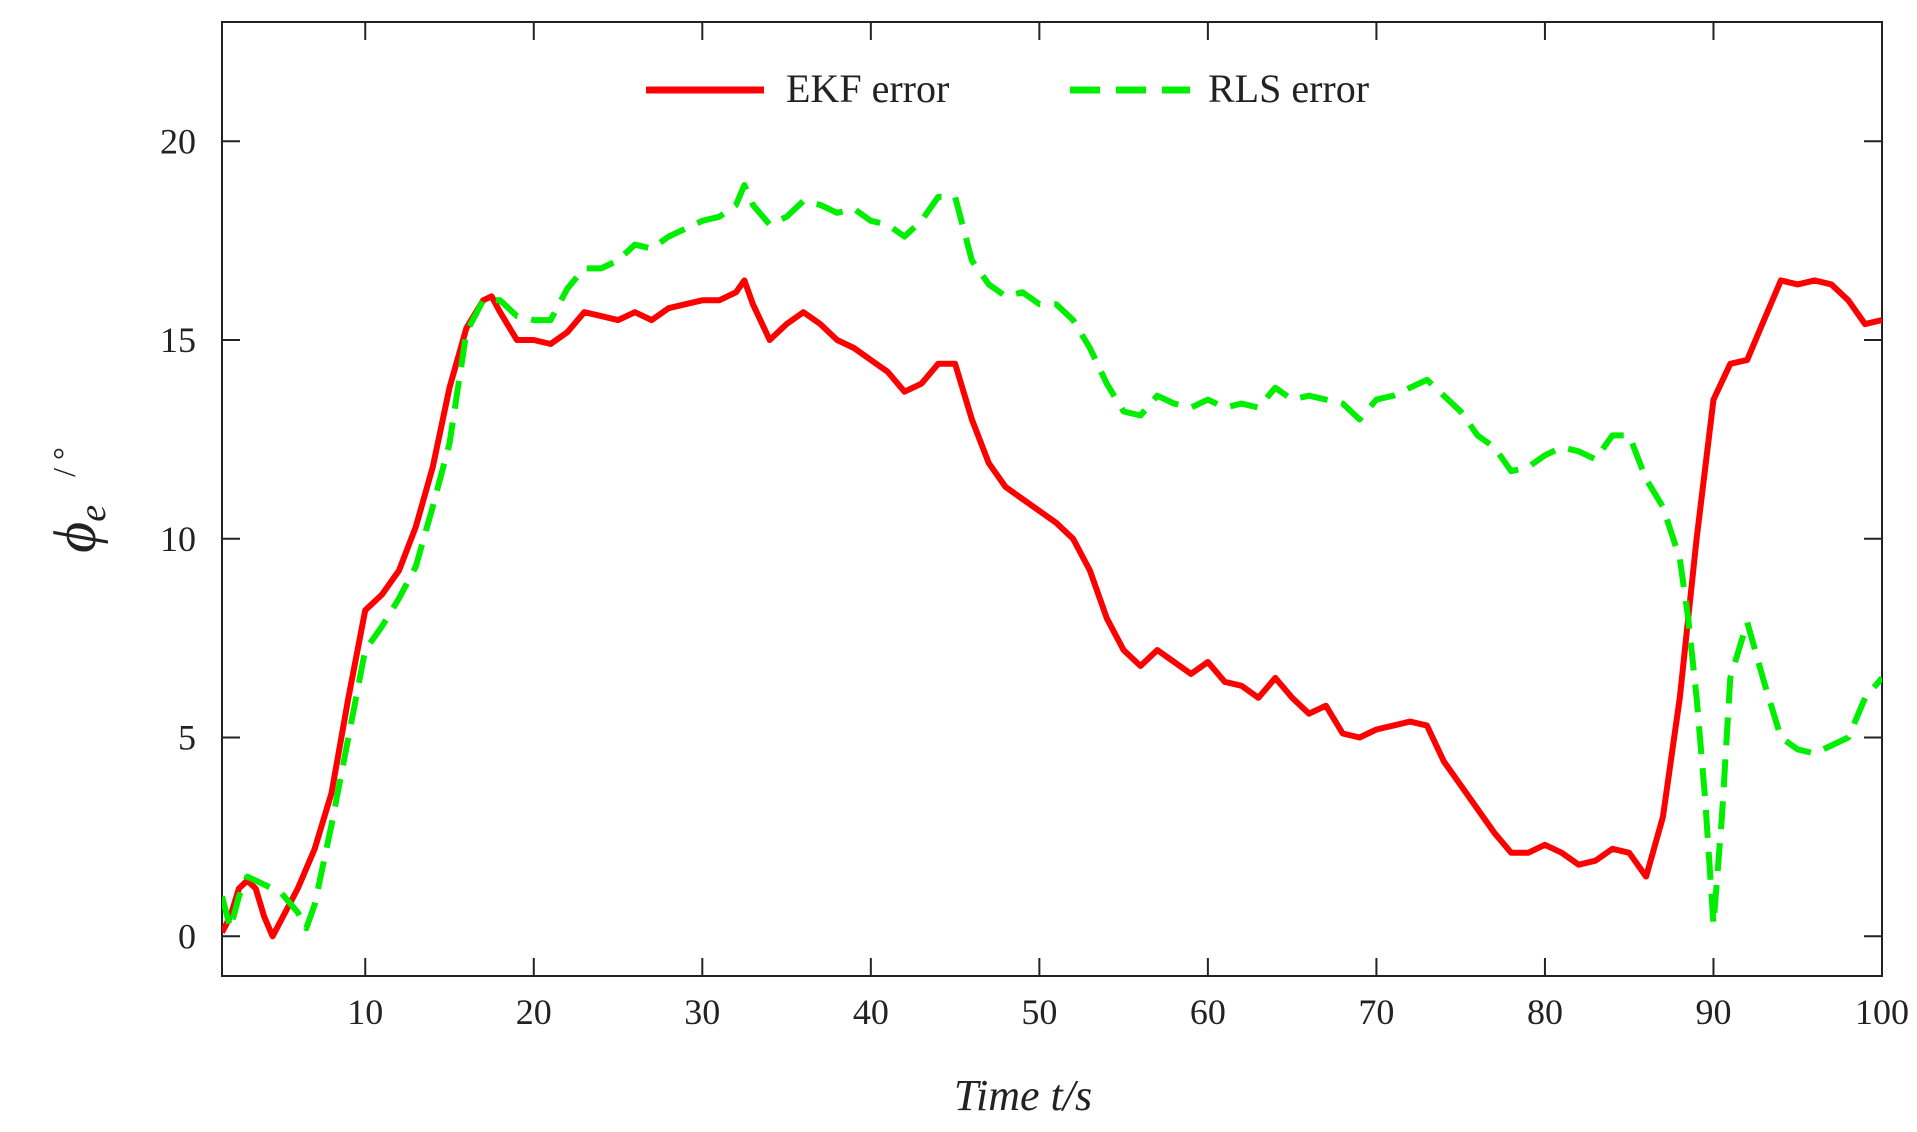  What do you see at coordinates (75, 537) in the screenshot?
I see `y-axis-symbol: ϕ` at bounding box center [75, 537].